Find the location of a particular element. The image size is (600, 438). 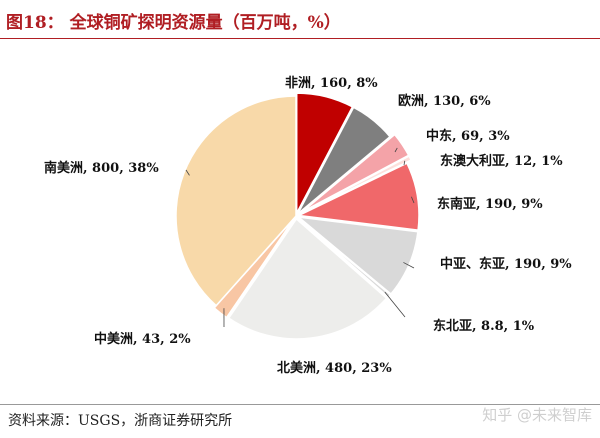

pie-slice-middle_east is located at coordinates (356, 173).